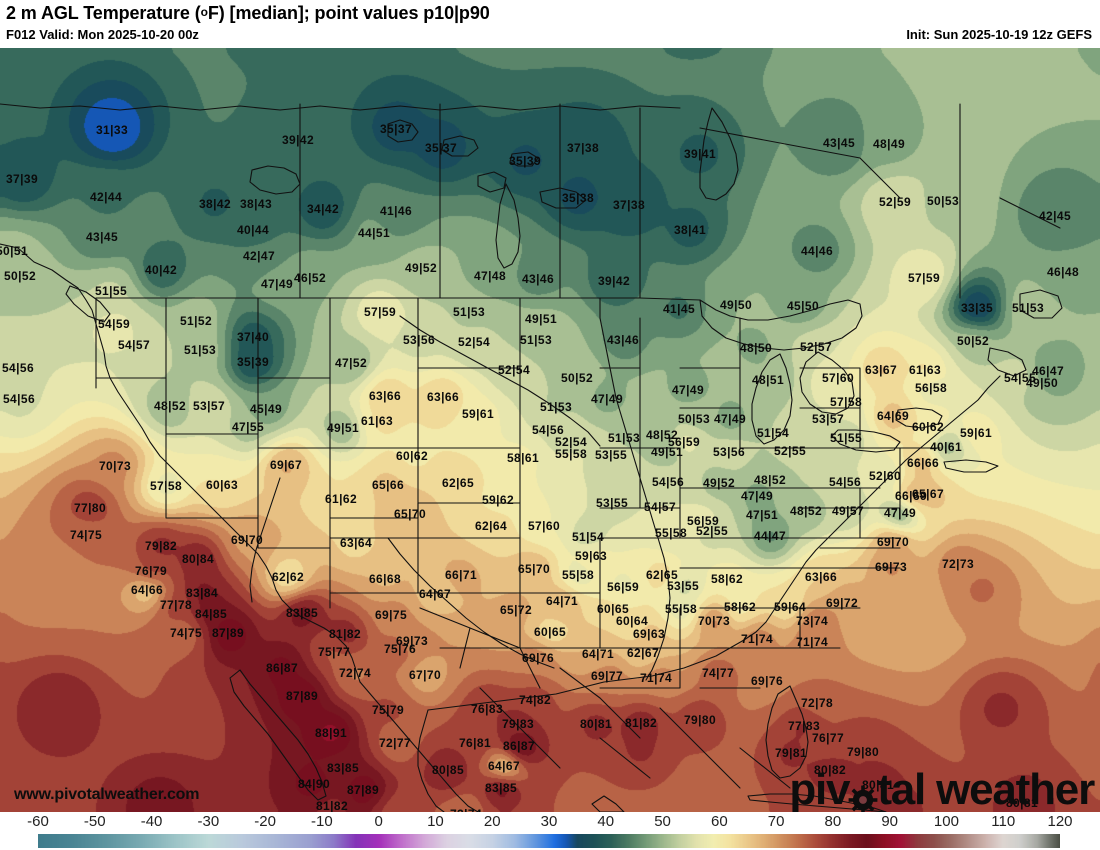  What do you see at coordinates (827, 383) in the screenshot?
I see `lake-huron` at bounding box center [827, 383].